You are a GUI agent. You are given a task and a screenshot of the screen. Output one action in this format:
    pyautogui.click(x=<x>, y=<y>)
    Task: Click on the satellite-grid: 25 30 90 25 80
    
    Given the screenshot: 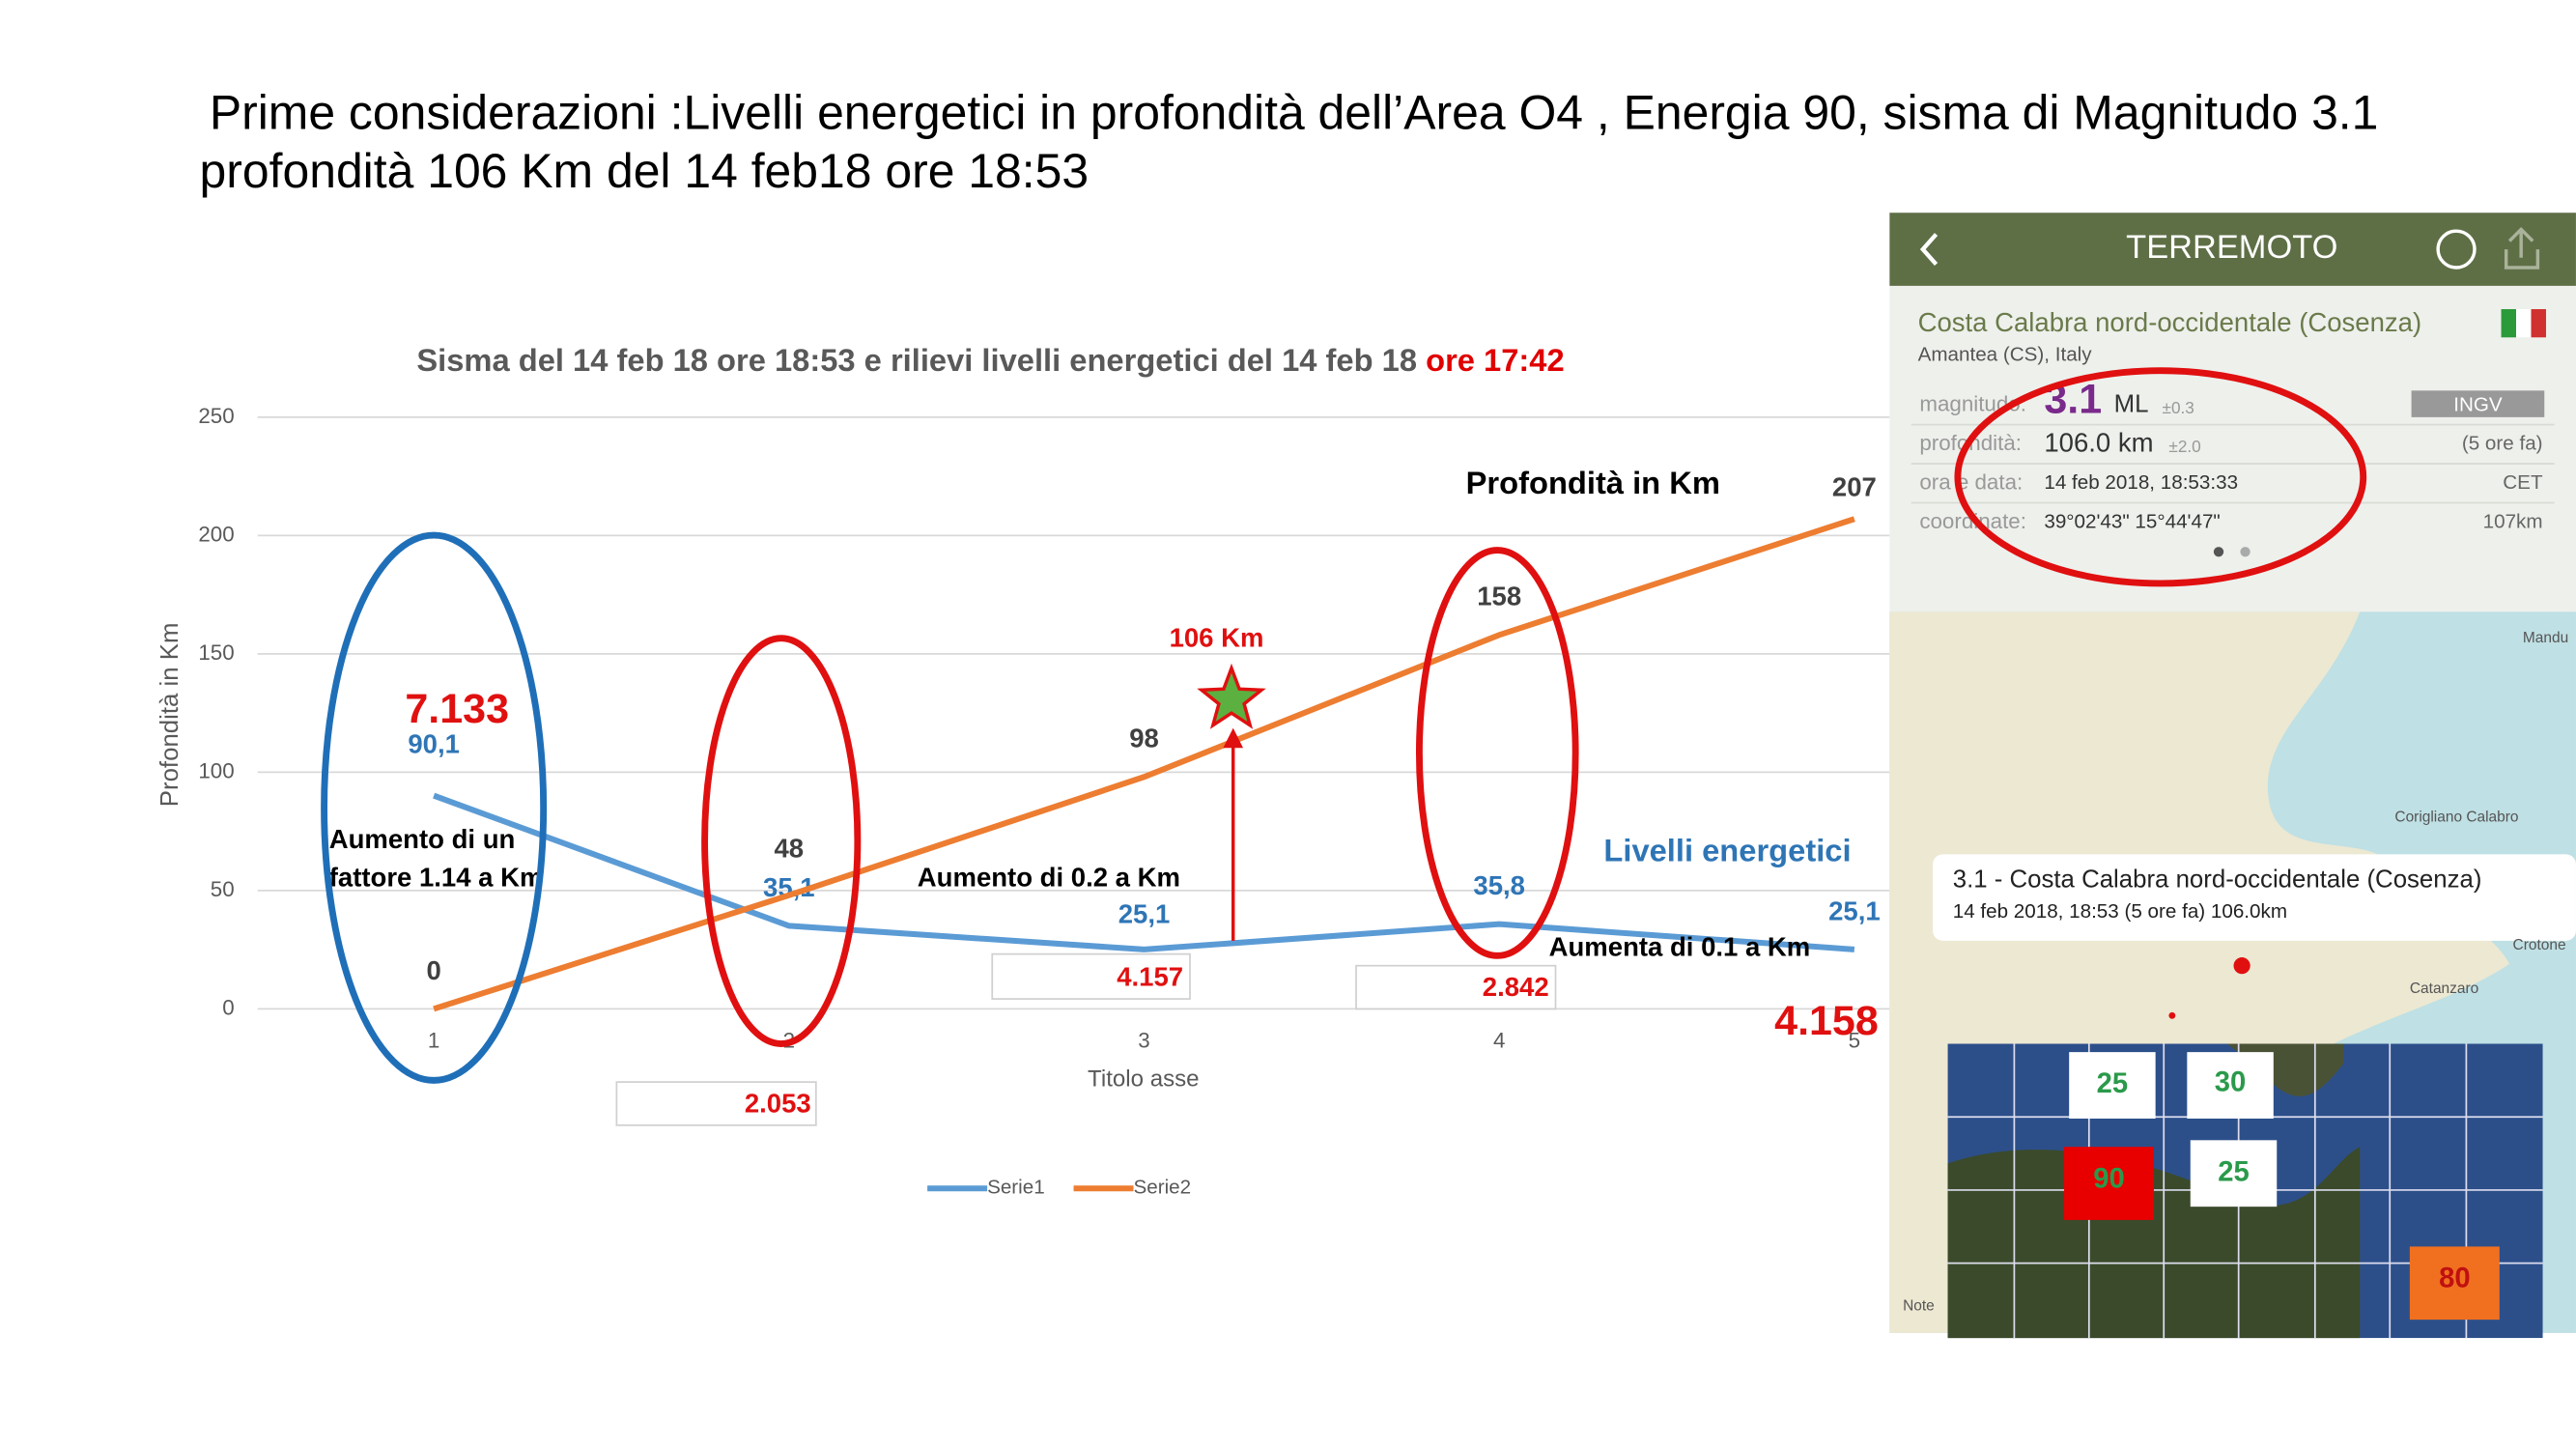 What is the action you would take?
    pyautogui.click(x=2245, y=1191)
    